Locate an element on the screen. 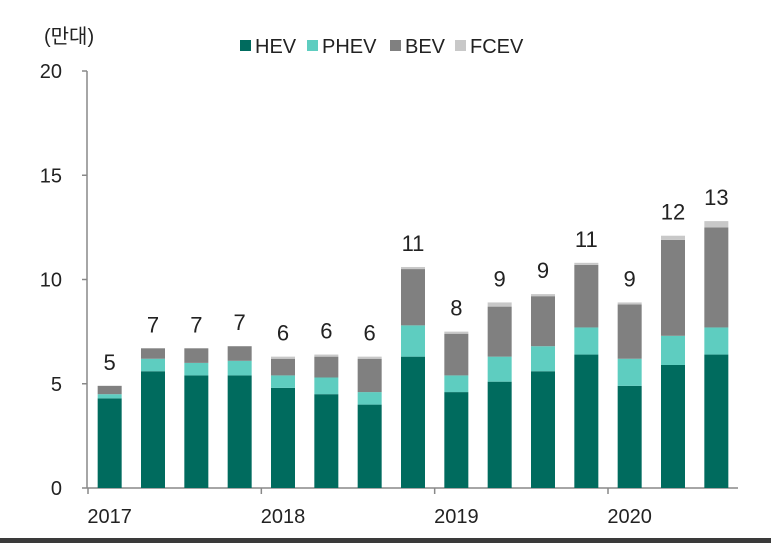  legend-label-phev: PHEV is located at coordinates (349, 47).